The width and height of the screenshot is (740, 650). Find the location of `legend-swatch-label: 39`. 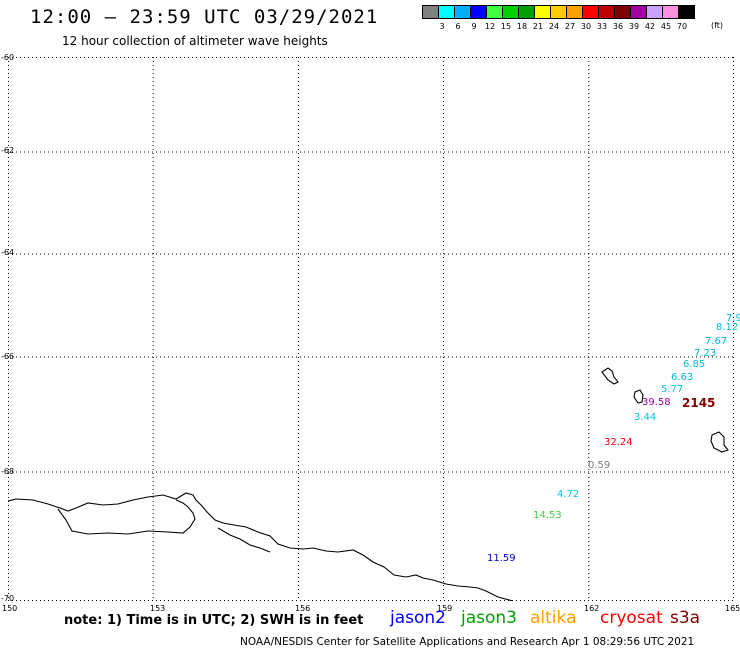

legend-swatch-label: 39 is located at coordinates (634, 26).